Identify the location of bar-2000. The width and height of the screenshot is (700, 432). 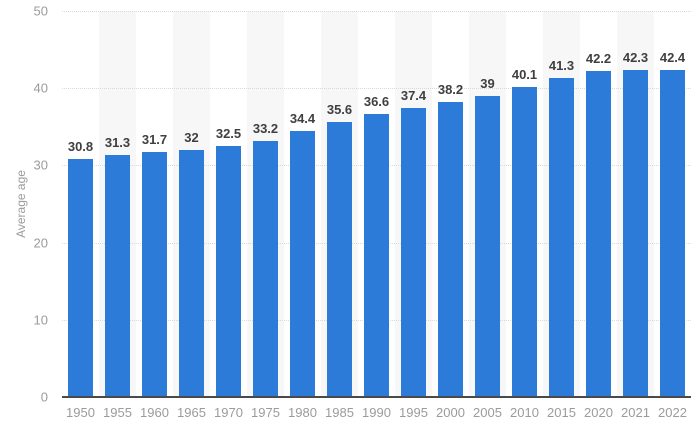
(450, 249).